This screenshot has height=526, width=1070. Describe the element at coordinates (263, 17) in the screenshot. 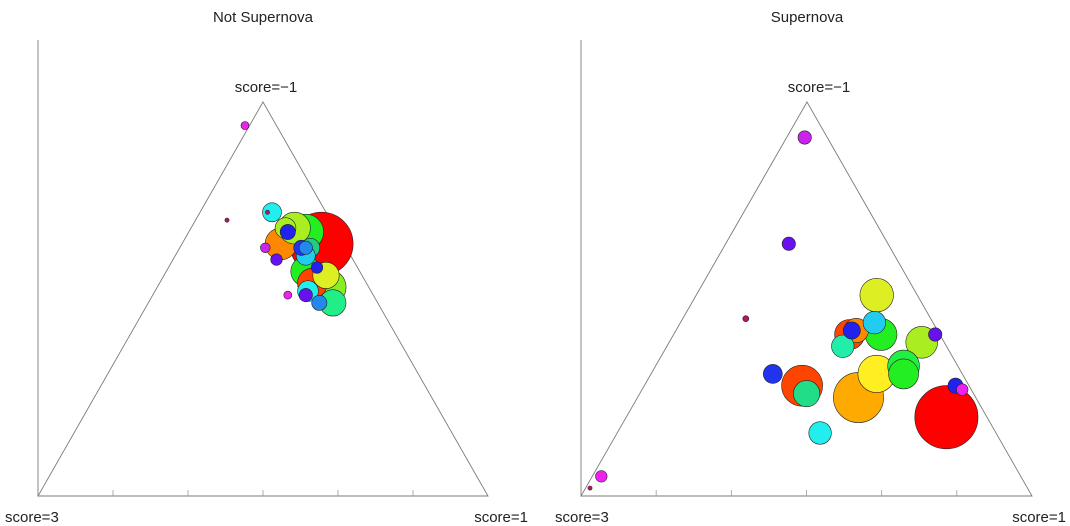

I see `chart-title: Not Supernova` at that location.